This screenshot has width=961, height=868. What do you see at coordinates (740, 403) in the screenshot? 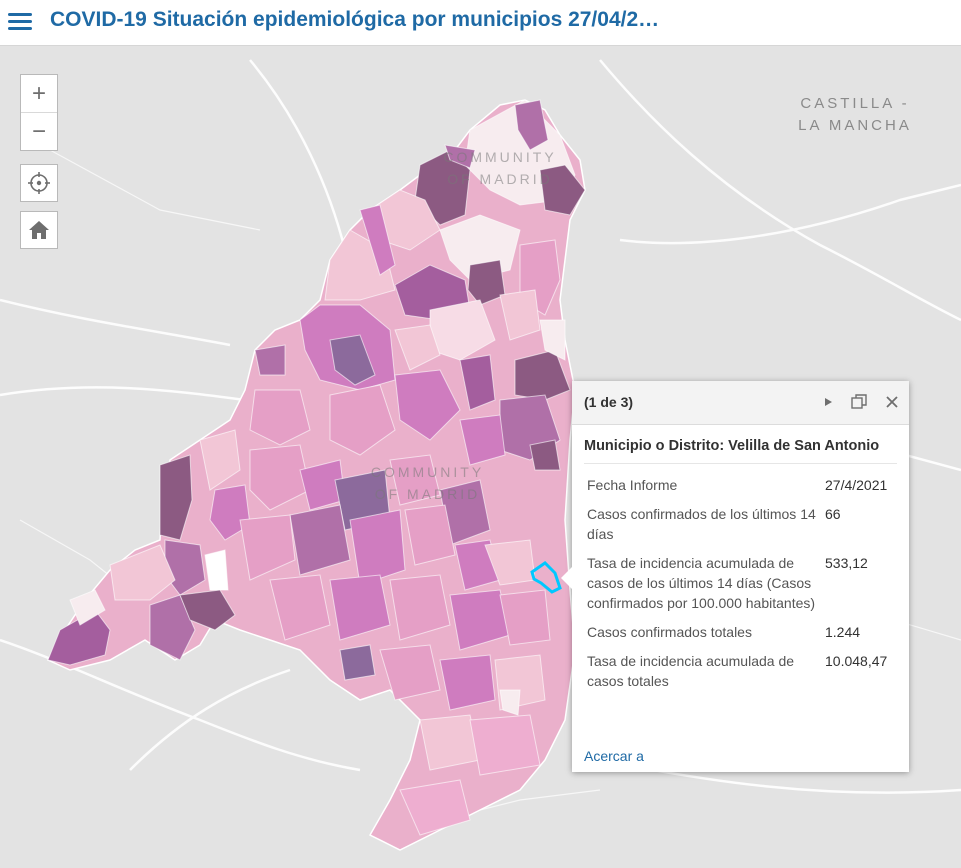
I see `popup-header: (1 de 3)` at bounding box center [740, 403].